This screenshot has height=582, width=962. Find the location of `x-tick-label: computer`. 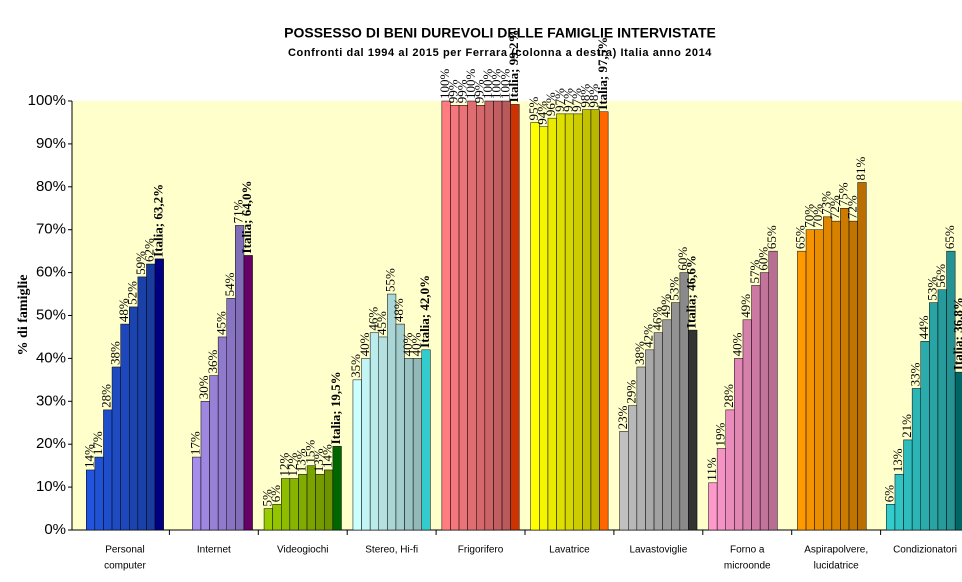

x-tick-label: computer is located at coordinates (125, 566).